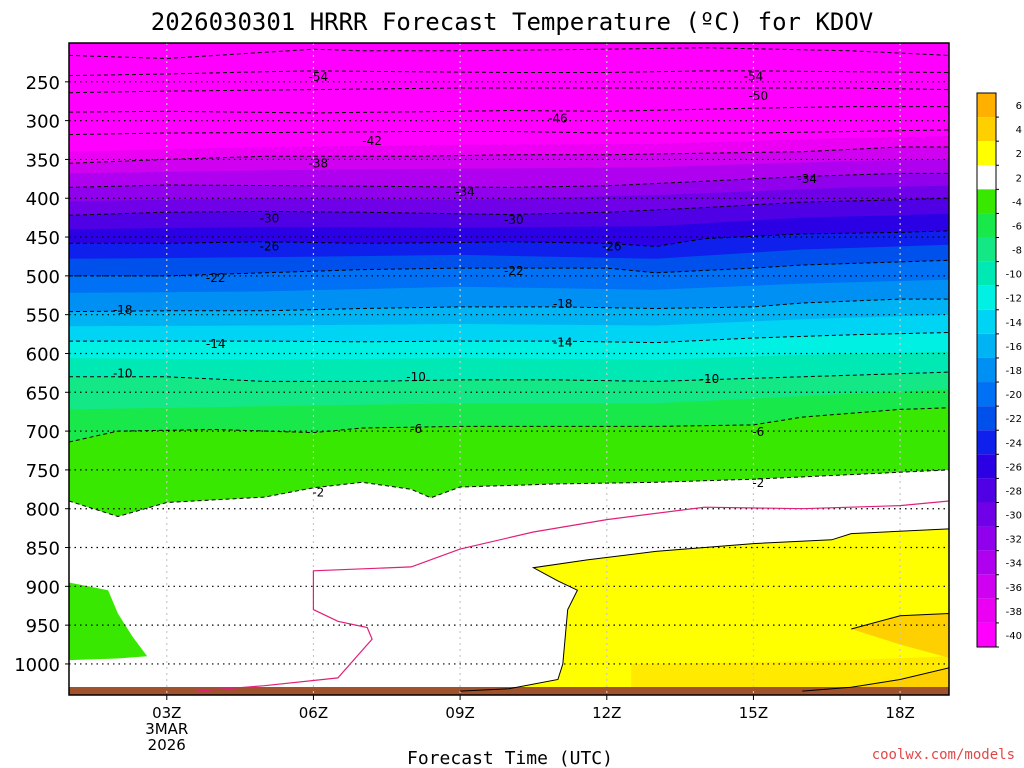 The height and width of the screenshot is (768, 1024). Describe the element at coordinates (108, 621) in the screenshot. I see `band-fill-surface-cold-pocket` at that location.